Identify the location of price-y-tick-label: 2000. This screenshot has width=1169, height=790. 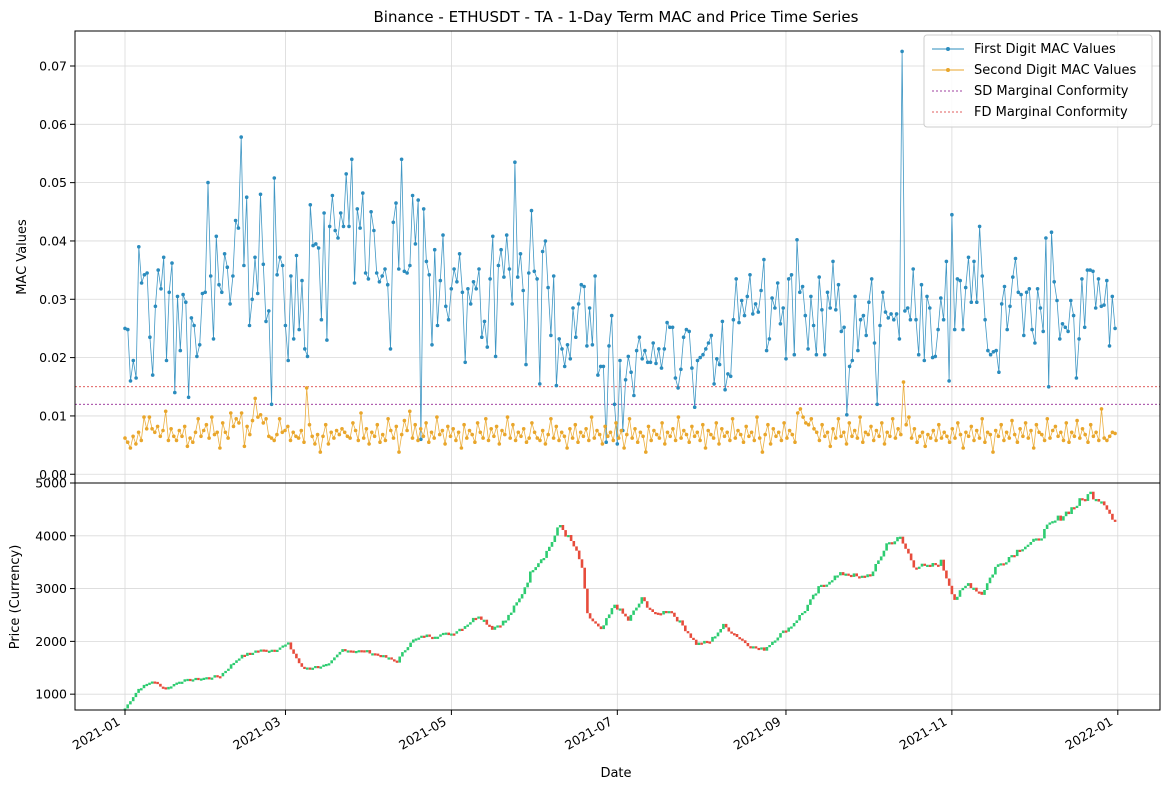
(51, 641).